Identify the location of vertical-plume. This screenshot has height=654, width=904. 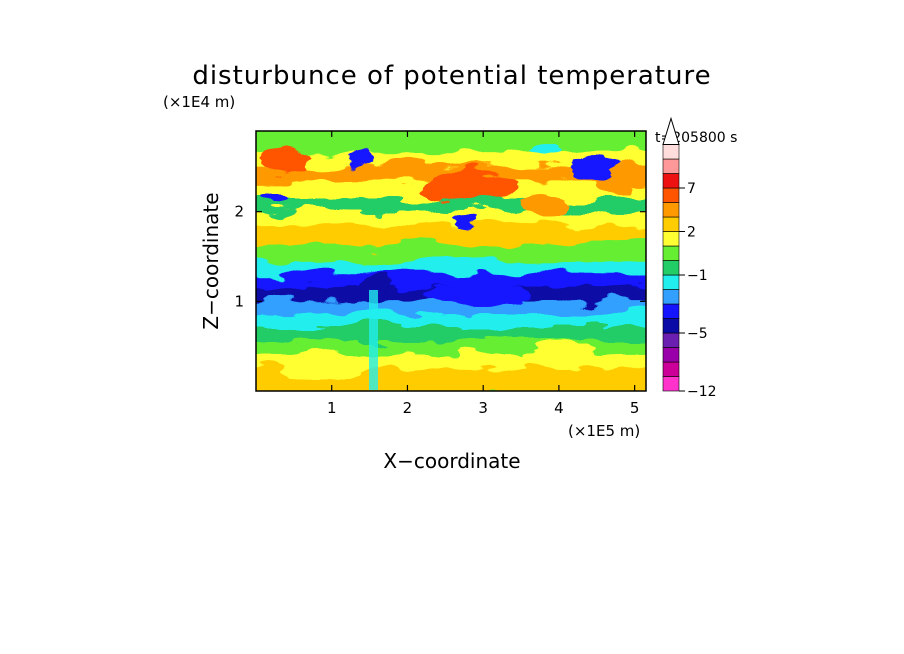
(373, 340).